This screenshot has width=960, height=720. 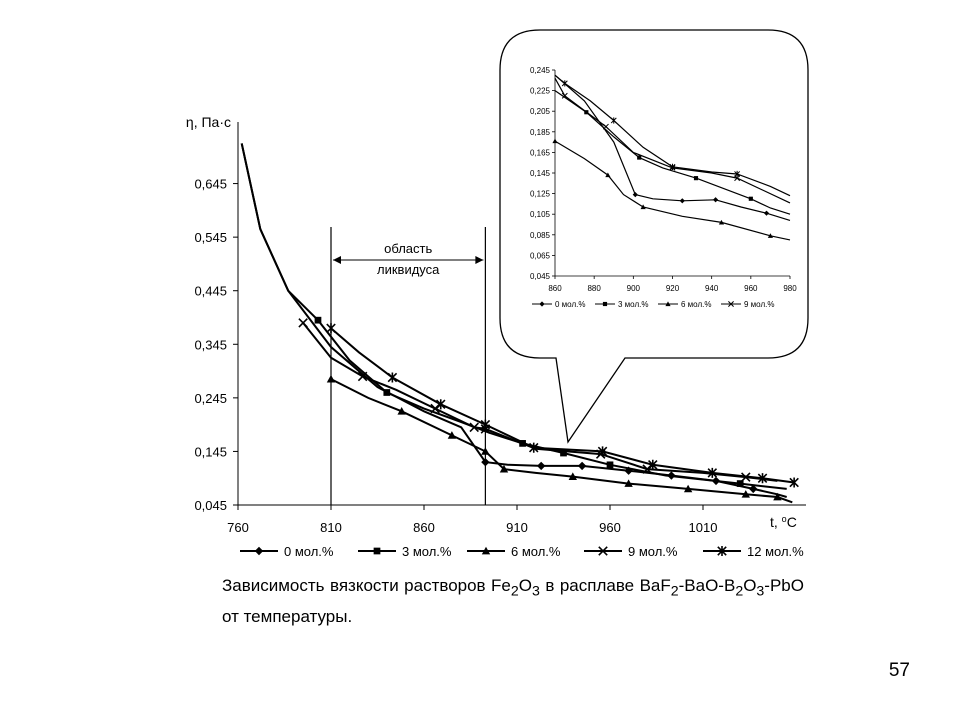 I want to click on inset-x-tick-label: 940, so click(x=712, y=288).